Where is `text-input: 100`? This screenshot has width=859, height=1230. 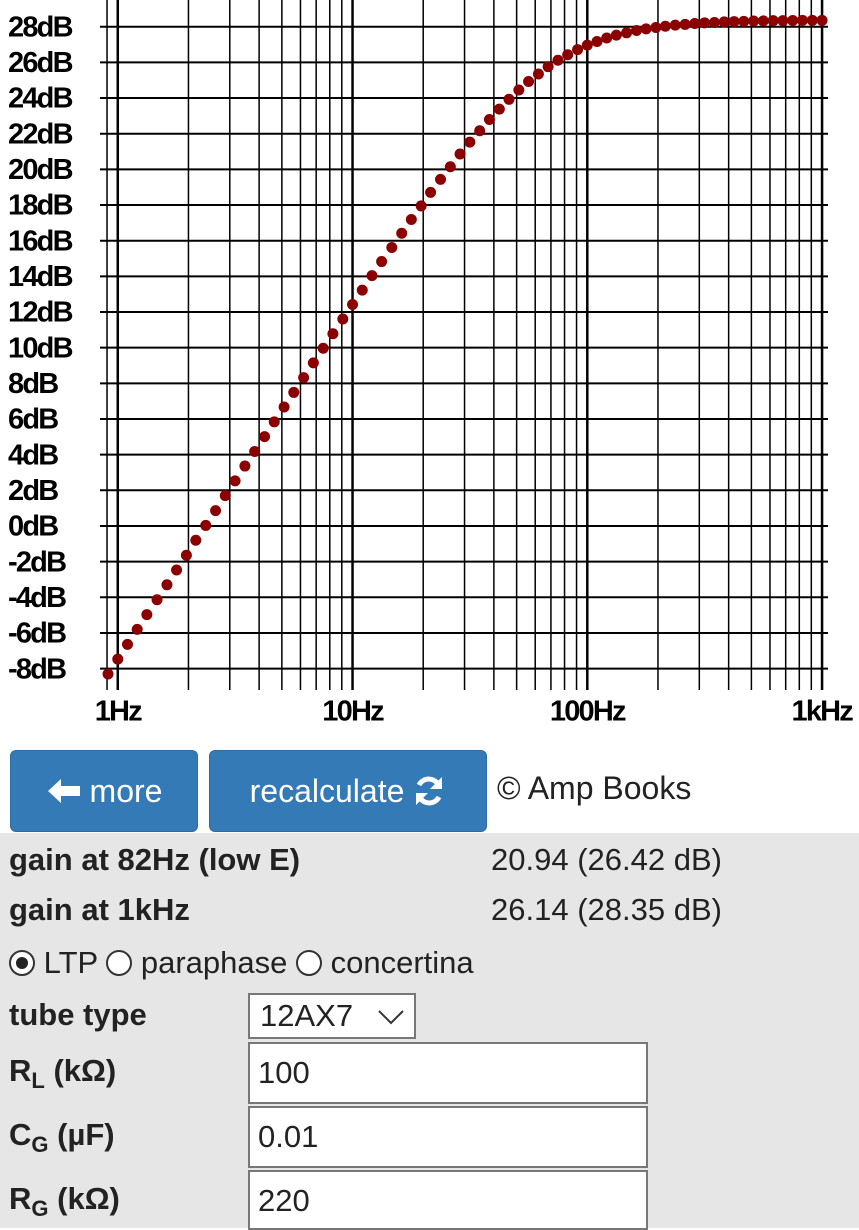
text-input: 100 is located at coordinates (448, 1073).